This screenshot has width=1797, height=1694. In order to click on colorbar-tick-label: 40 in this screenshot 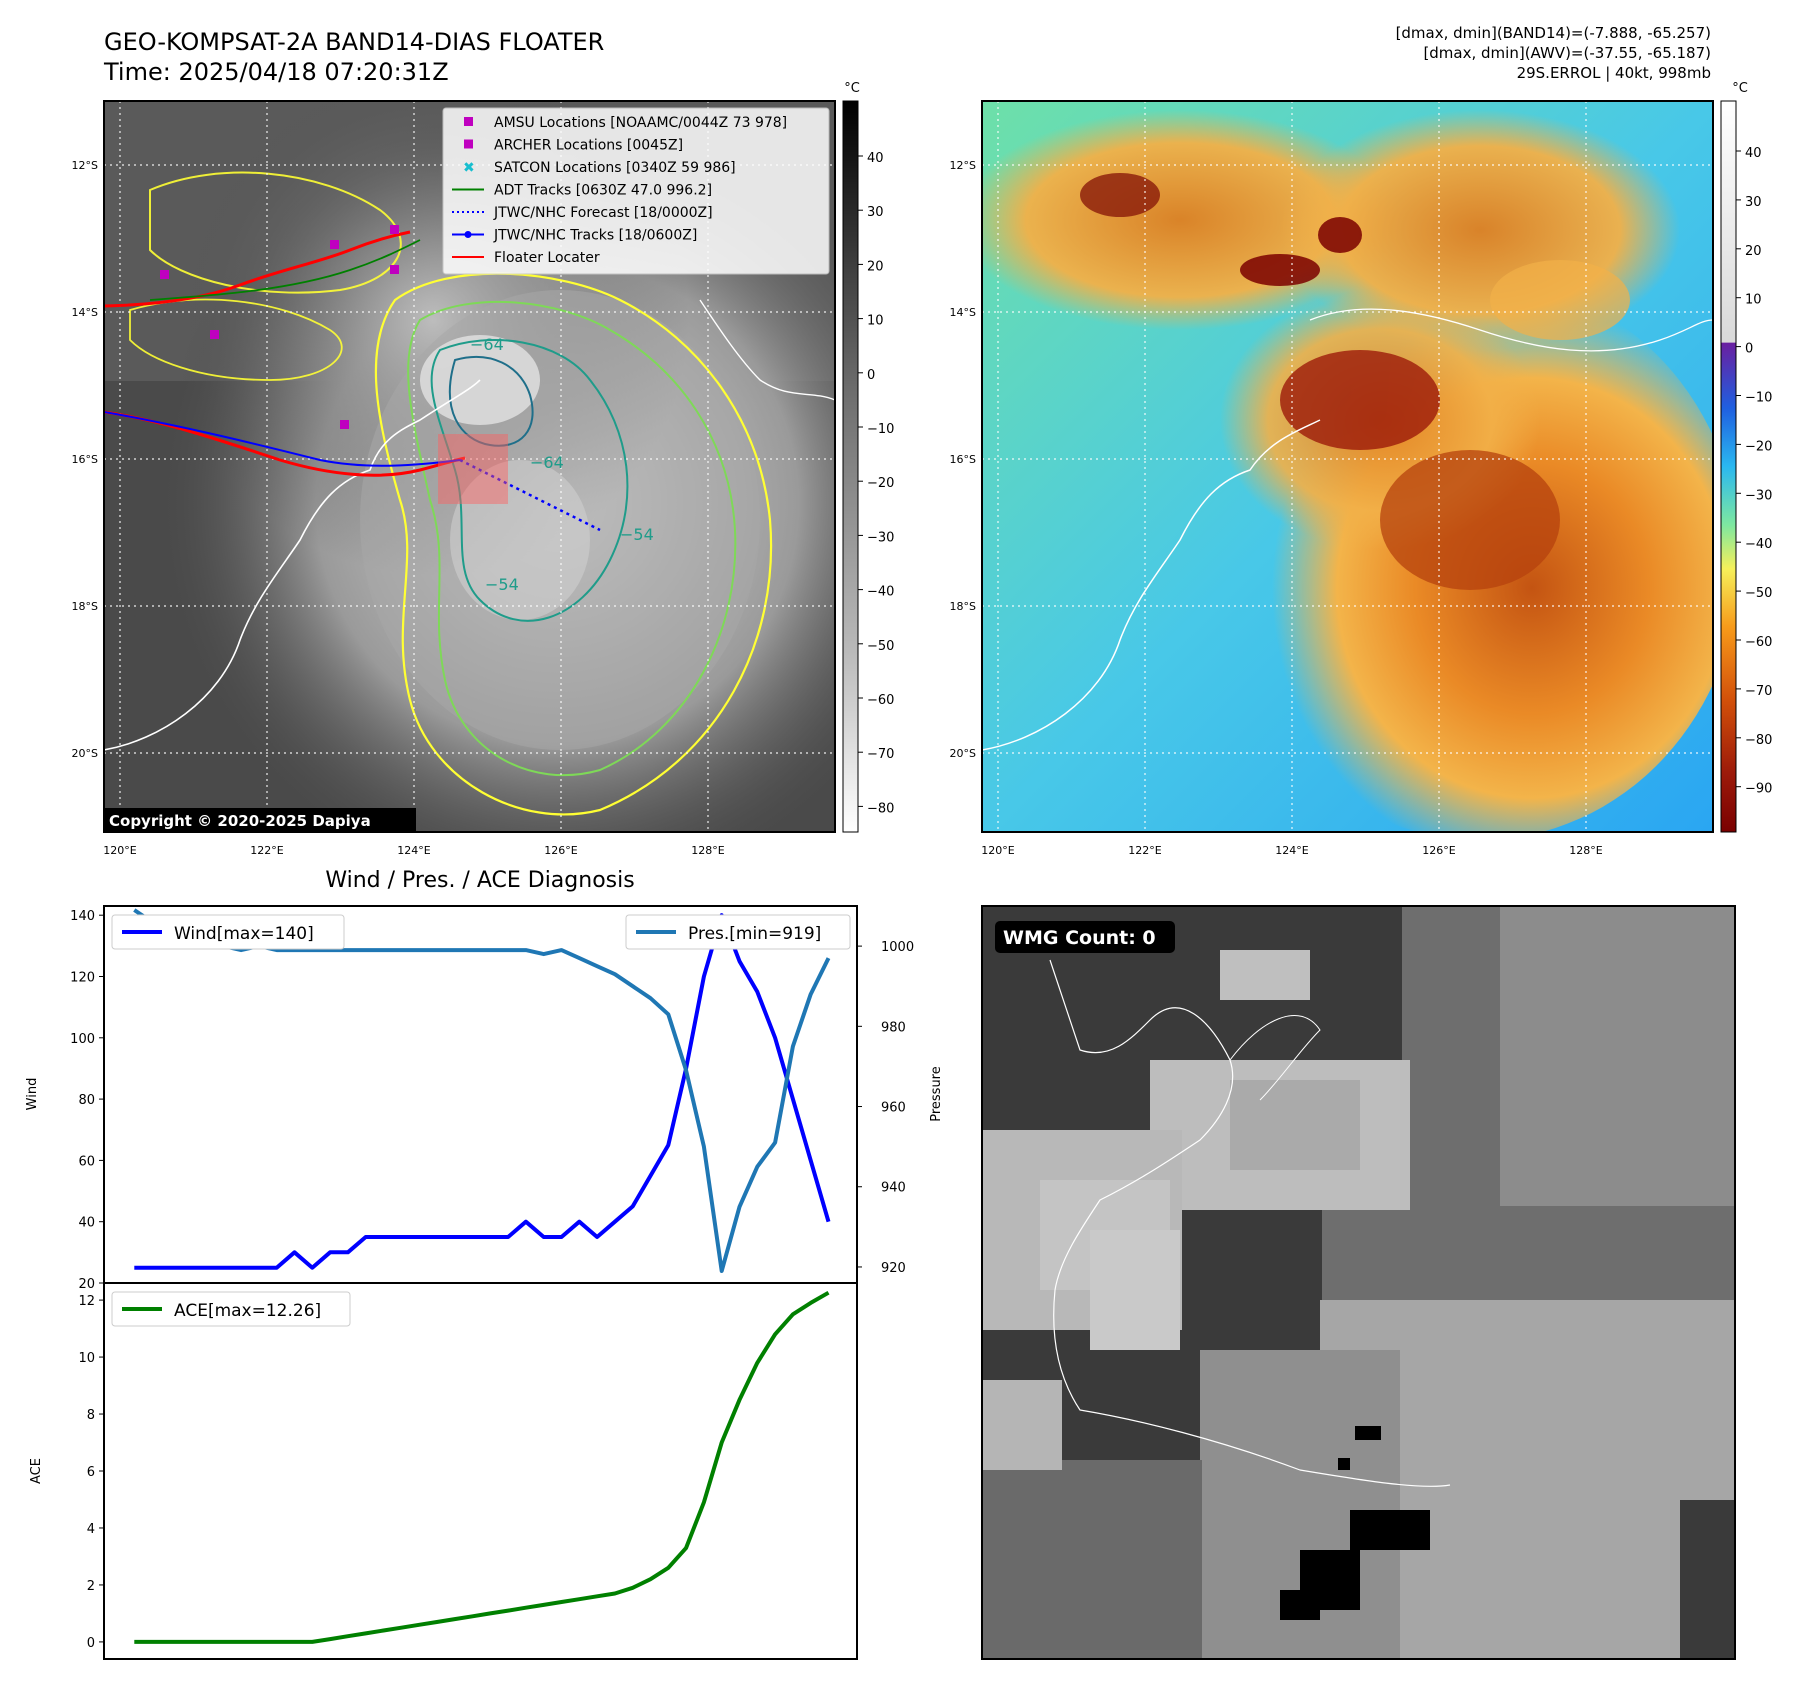, I will do `click(1753, 153)`.